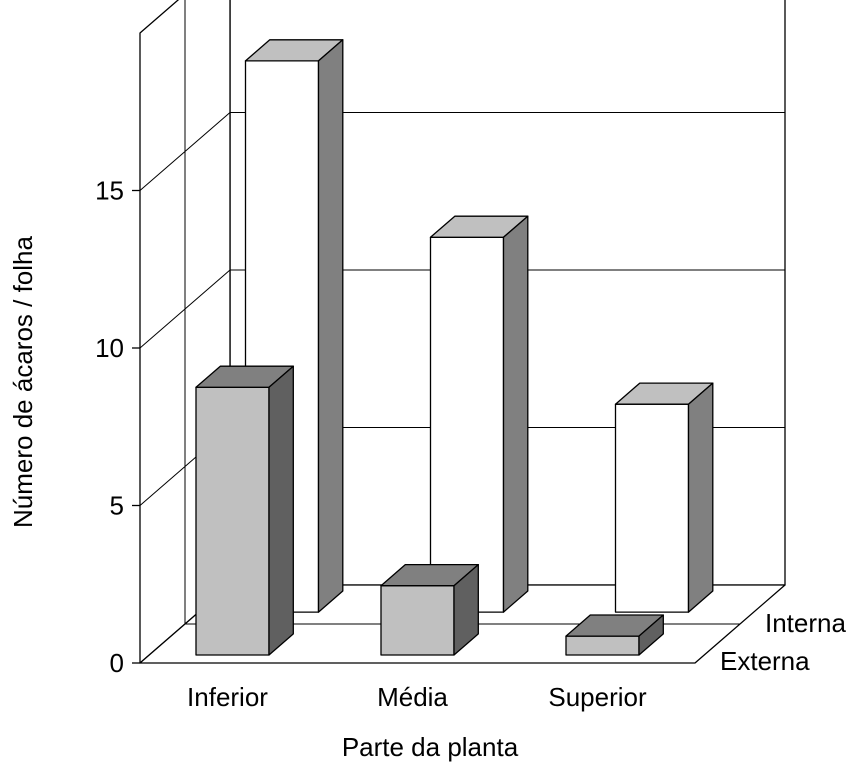 The image size is (860, 762). What do you see at coordinates (117, 427) in the screenshot?
I see `y-ticks: 0 5 10 15` at bounding box center [117, 427].